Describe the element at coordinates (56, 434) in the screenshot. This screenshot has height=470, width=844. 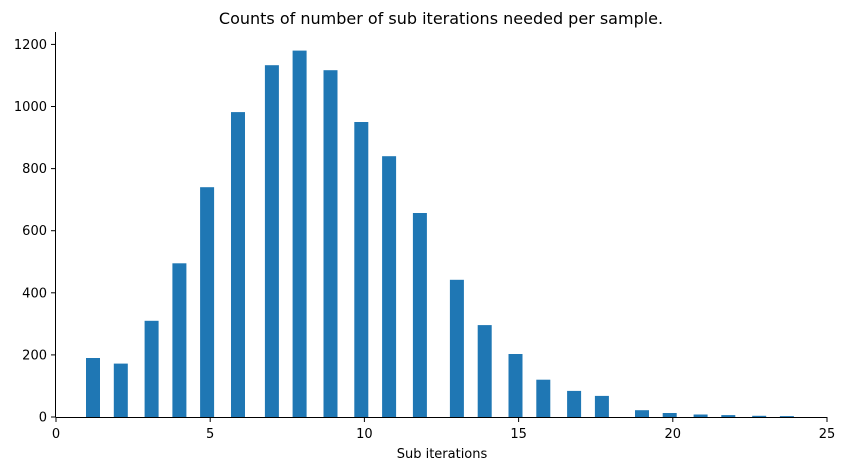
I see `x-tick-label: 0` at that location.